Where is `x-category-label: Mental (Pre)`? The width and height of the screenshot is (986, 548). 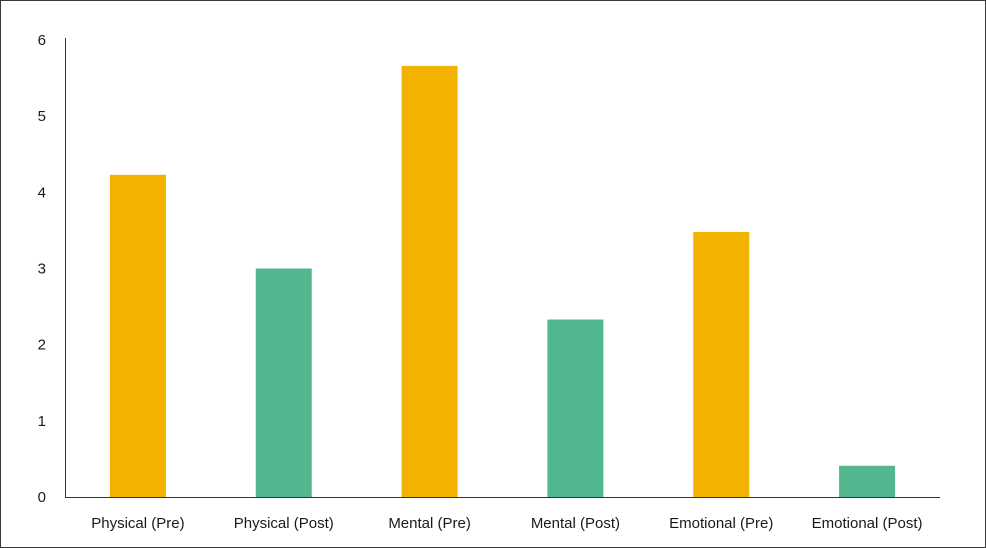
x-category-label: Mental (Pre) is located at coordinates (429, 523).